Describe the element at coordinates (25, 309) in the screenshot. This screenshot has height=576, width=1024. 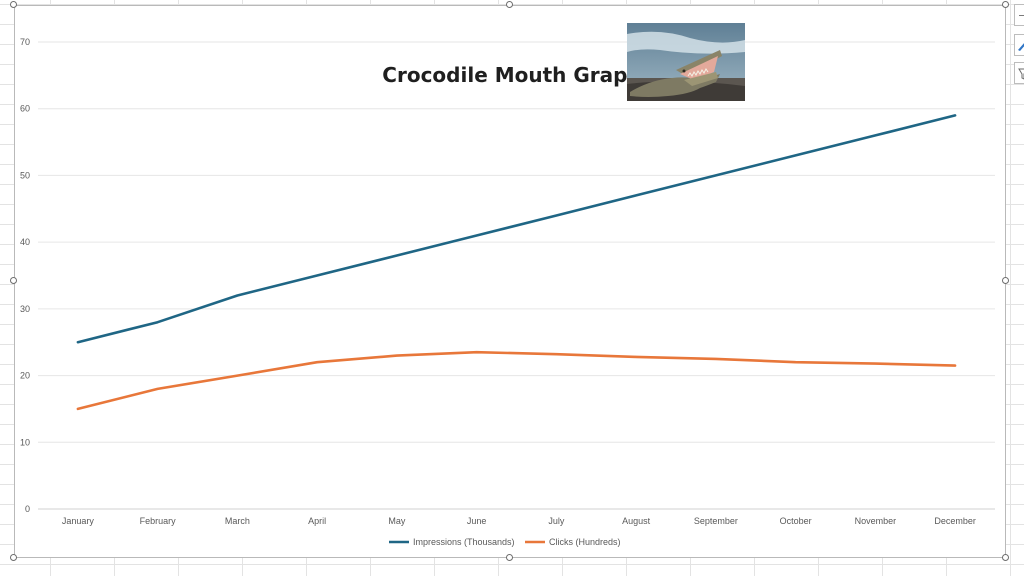
I see `y-tick-label: 30` at that location.